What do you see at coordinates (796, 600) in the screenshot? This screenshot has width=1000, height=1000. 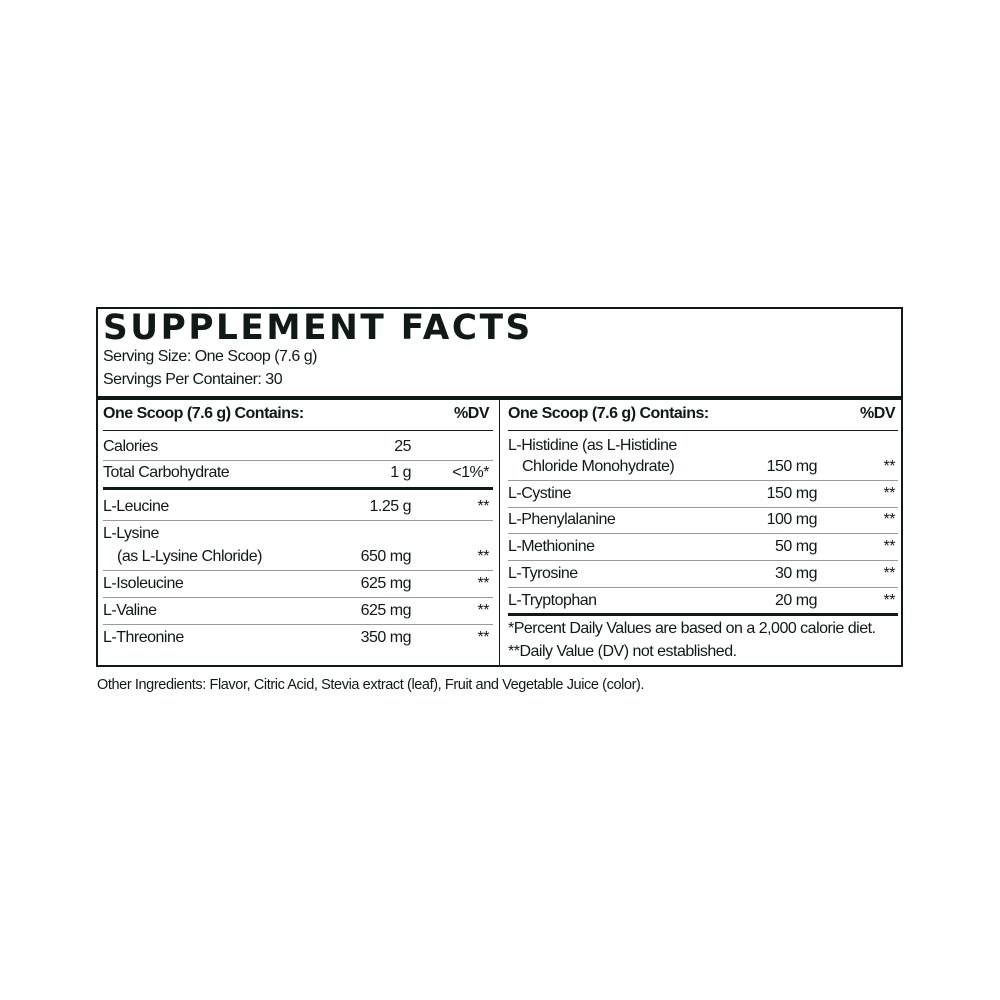 I see `row-amount: 20 mg` at bounding box center [796, 600].